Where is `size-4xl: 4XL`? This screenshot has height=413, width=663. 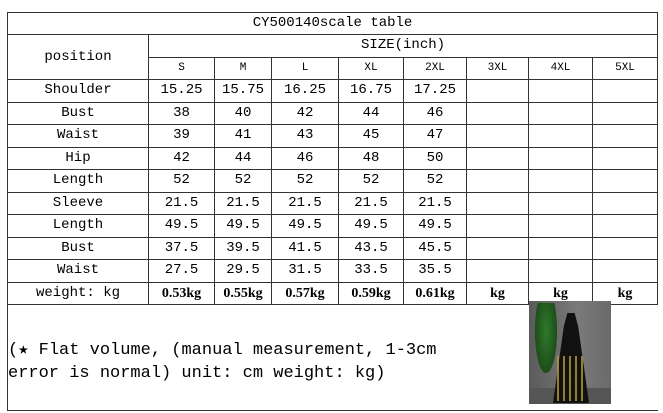 size-4xl: 4XL is located at coordinates (560, 68).